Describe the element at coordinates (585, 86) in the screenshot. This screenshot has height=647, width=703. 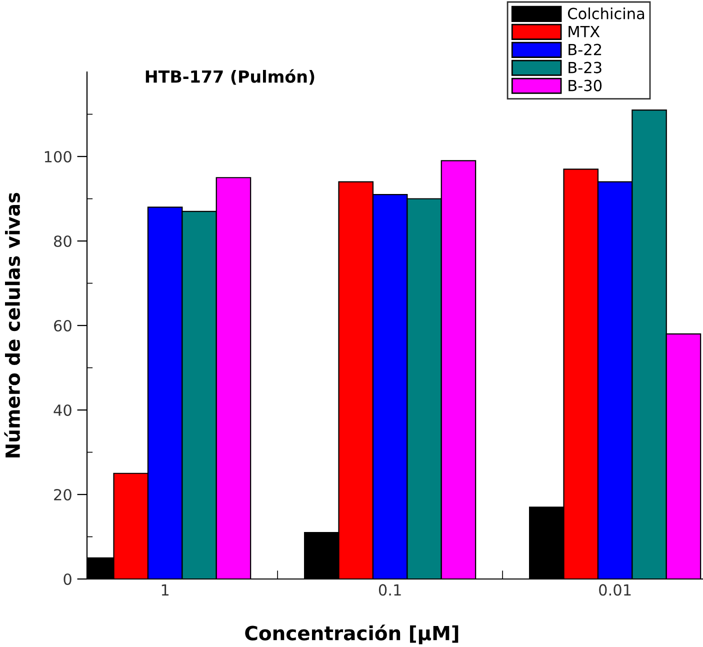
I see `legend-label: B-30` at that location.